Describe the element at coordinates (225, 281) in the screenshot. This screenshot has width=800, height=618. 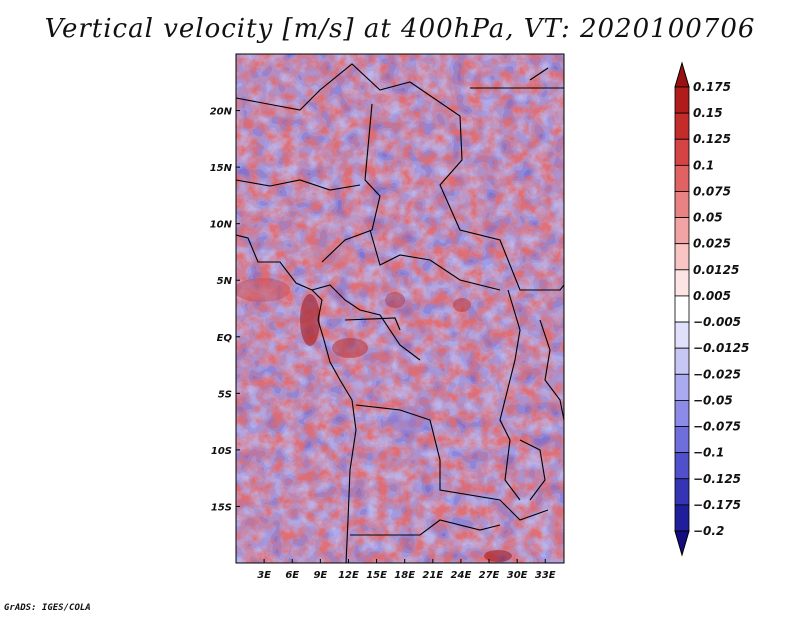
I see `y-tick-label: 5N` at that location.